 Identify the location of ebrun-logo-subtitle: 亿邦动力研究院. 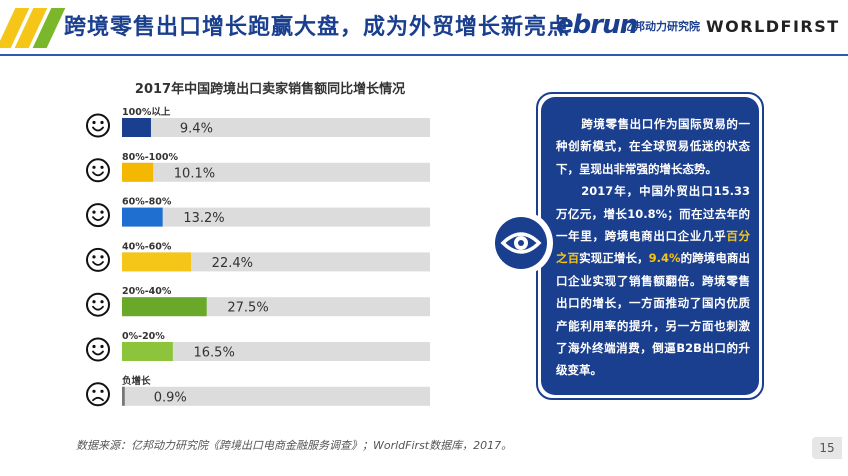
(661, 26).